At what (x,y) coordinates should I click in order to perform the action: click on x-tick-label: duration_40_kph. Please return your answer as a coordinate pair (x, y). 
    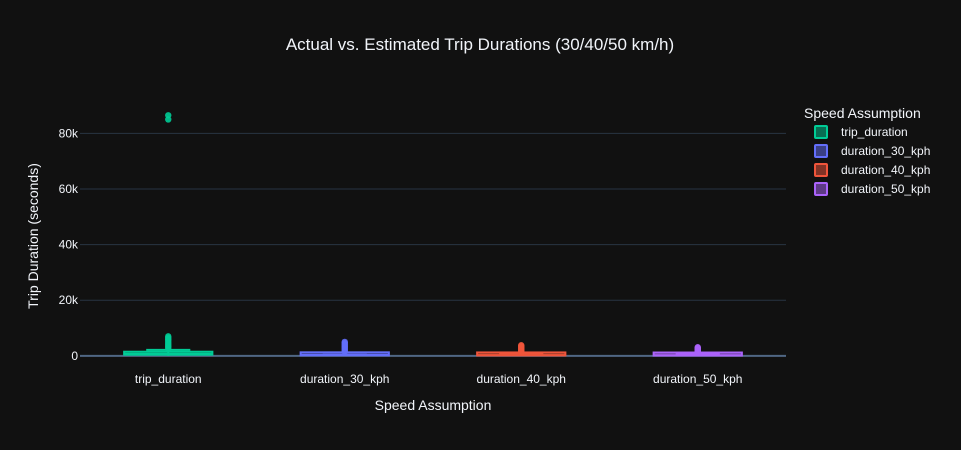
    Looking at the image, I should click on (521, 379).